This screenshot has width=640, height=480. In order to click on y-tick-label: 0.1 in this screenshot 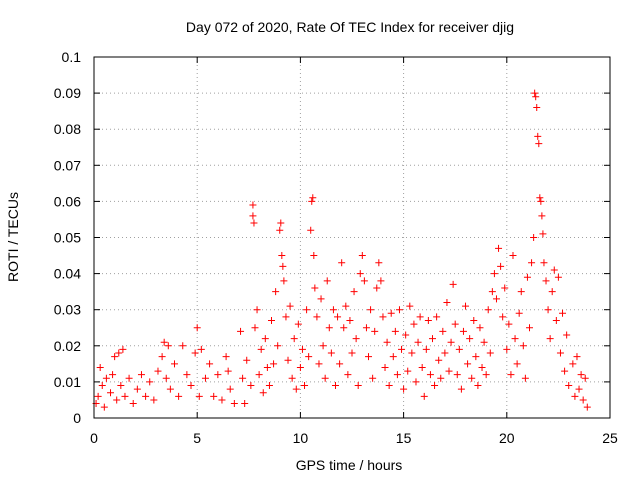, I will do `click(72, 57)`.